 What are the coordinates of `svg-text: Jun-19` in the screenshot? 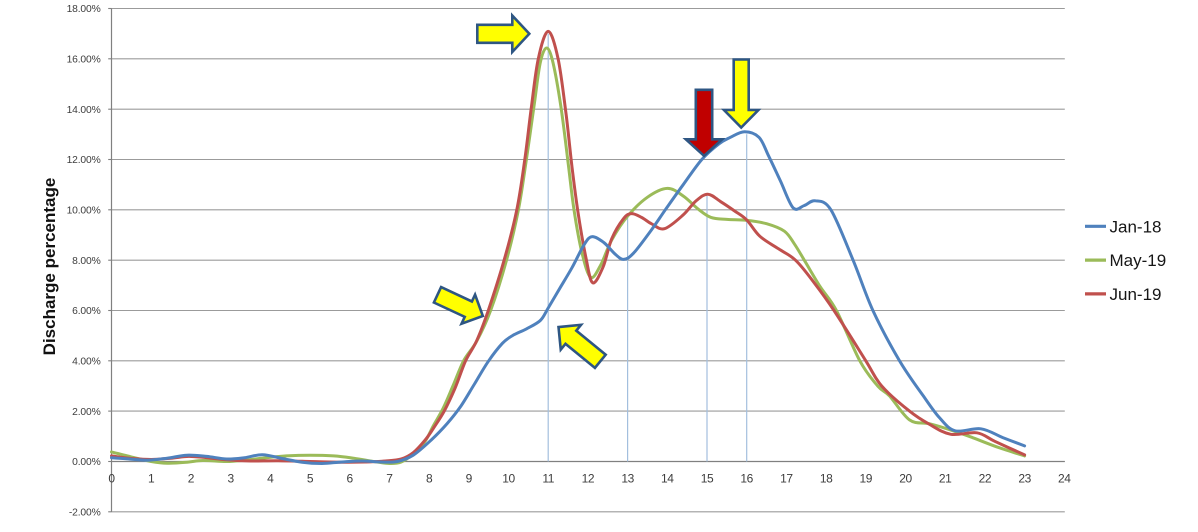 It's located at (1136, 294).